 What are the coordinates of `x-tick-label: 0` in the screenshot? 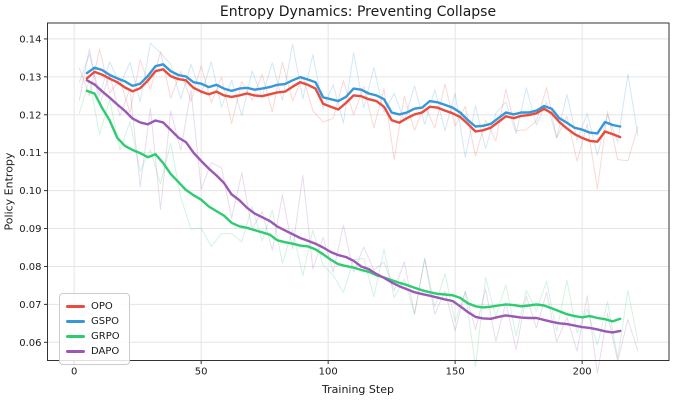 It's located at (74, 372).